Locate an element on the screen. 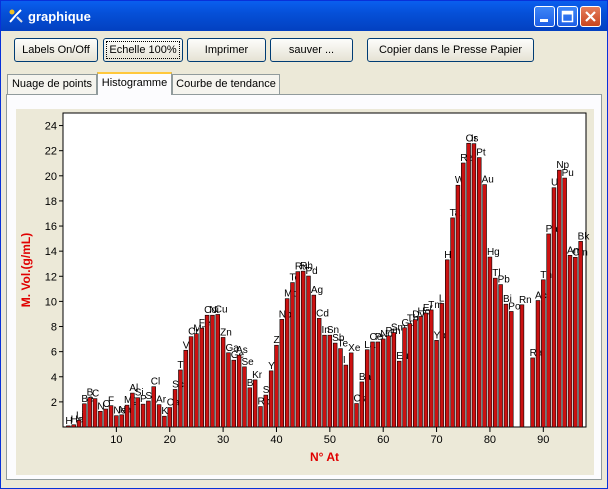 The height and width of the screenshot is (489, 608). maximize-button is located at coordinates (567, 16).